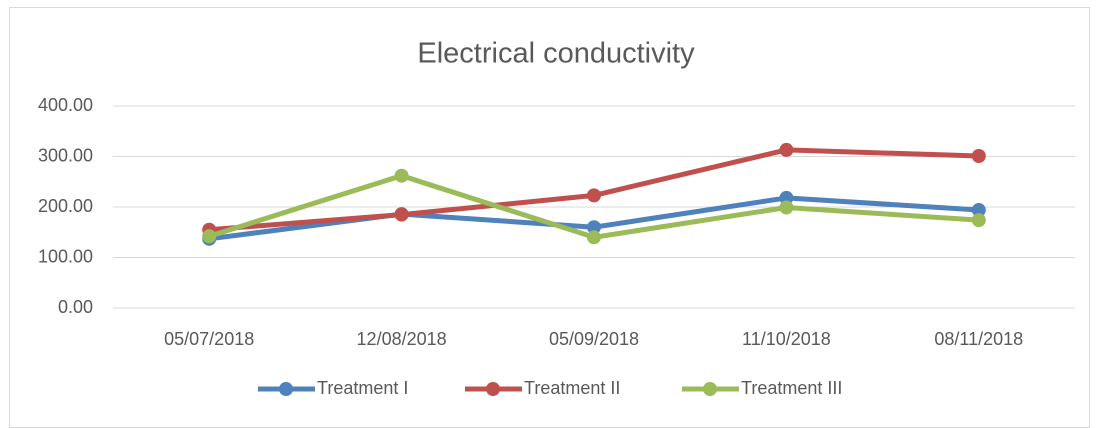 Image resolution: width=1100 pixels, height=428 pixels. What do you see at coordinates (65, 206) in the screenshot?
I see `y-tick-label: 200.00` at bounding box center [65, 206].